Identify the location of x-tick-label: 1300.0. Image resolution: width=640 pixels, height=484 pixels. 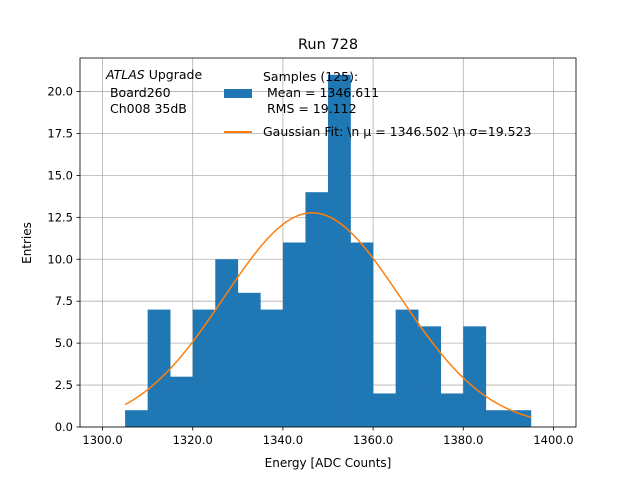
(102, 440).